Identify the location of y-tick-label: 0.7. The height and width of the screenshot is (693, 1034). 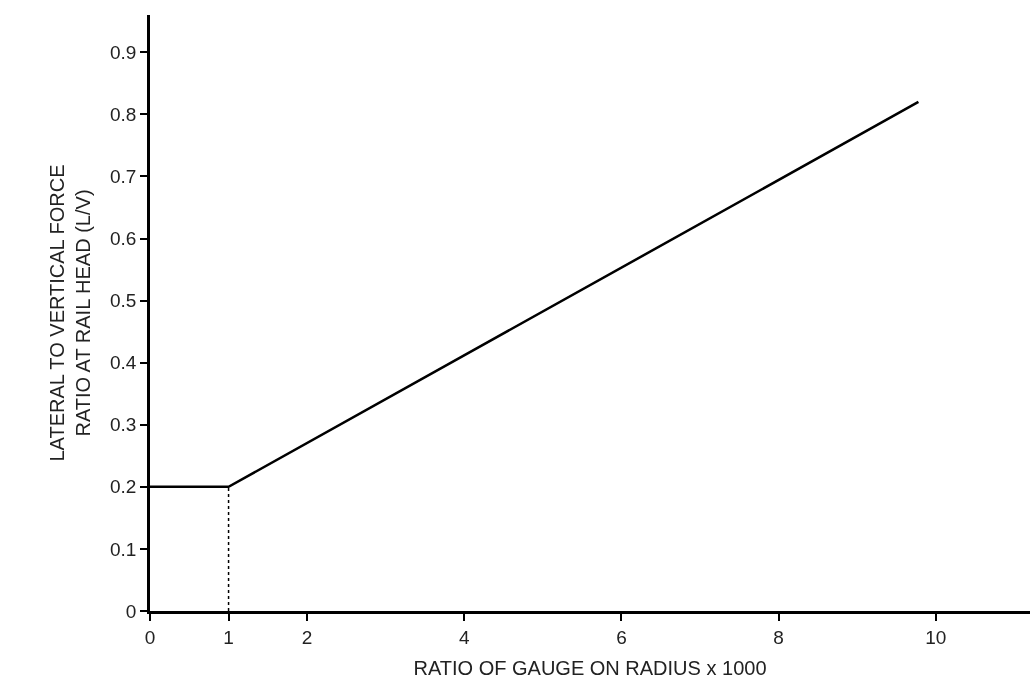
(123, 177).